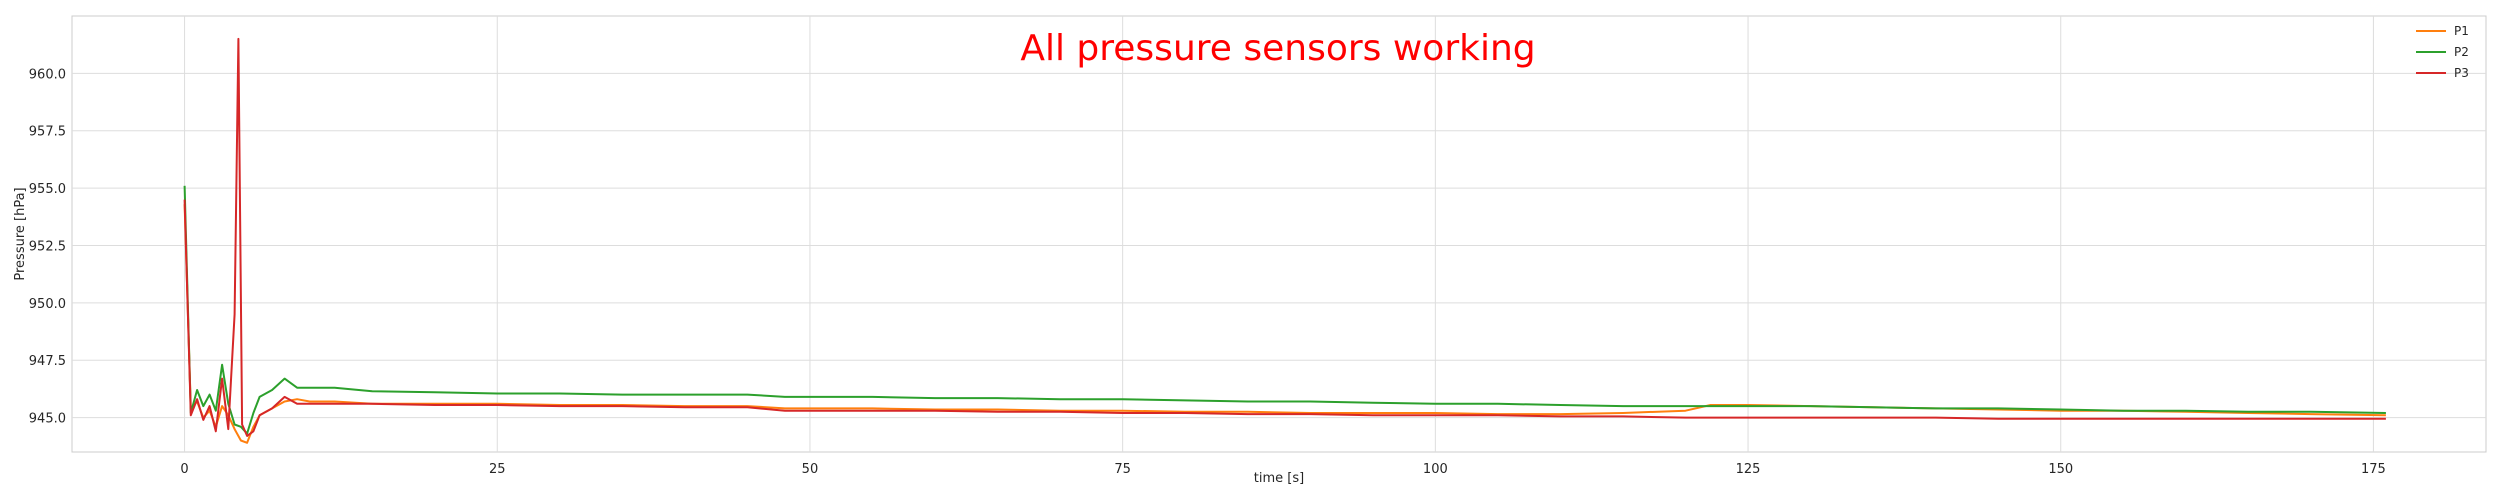 The width and height of the screenshot is (2500, 504). What do you see at coordinates (1122, 469) in the screenshot?
I see `x-tick-label: 75` at bounding box center [1122, 469].